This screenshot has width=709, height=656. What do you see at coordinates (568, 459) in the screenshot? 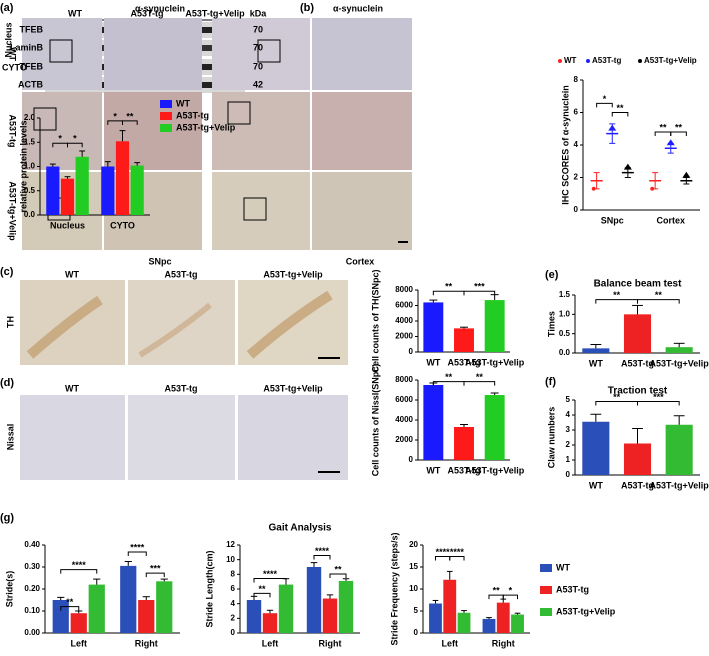
I see `y-tick-label: 1` at bounding box center [568, 459].